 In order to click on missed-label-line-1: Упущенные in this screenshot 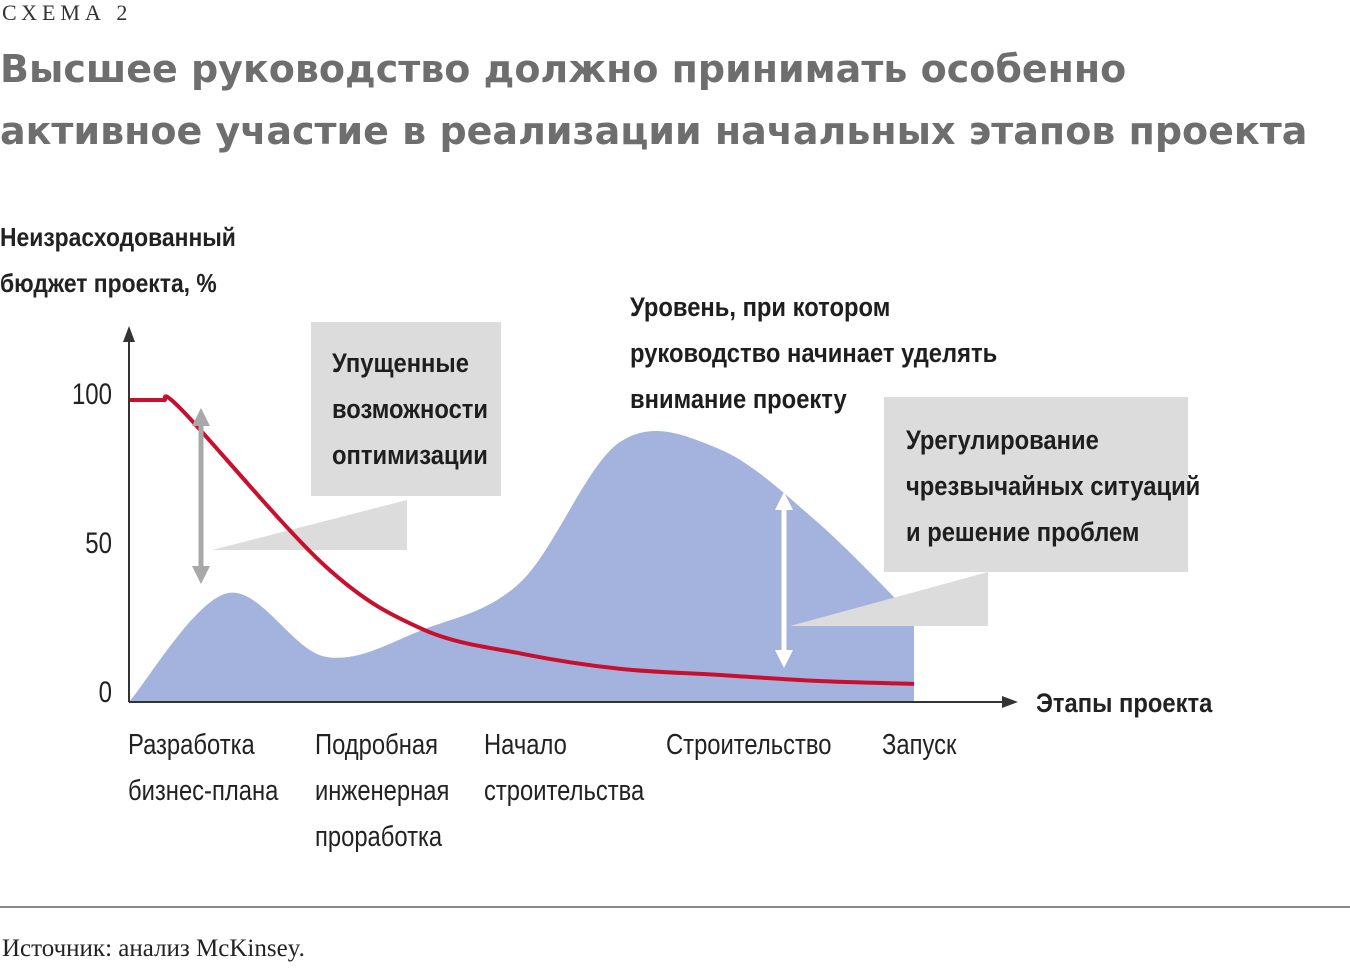, I will do `click(400, 363)`.